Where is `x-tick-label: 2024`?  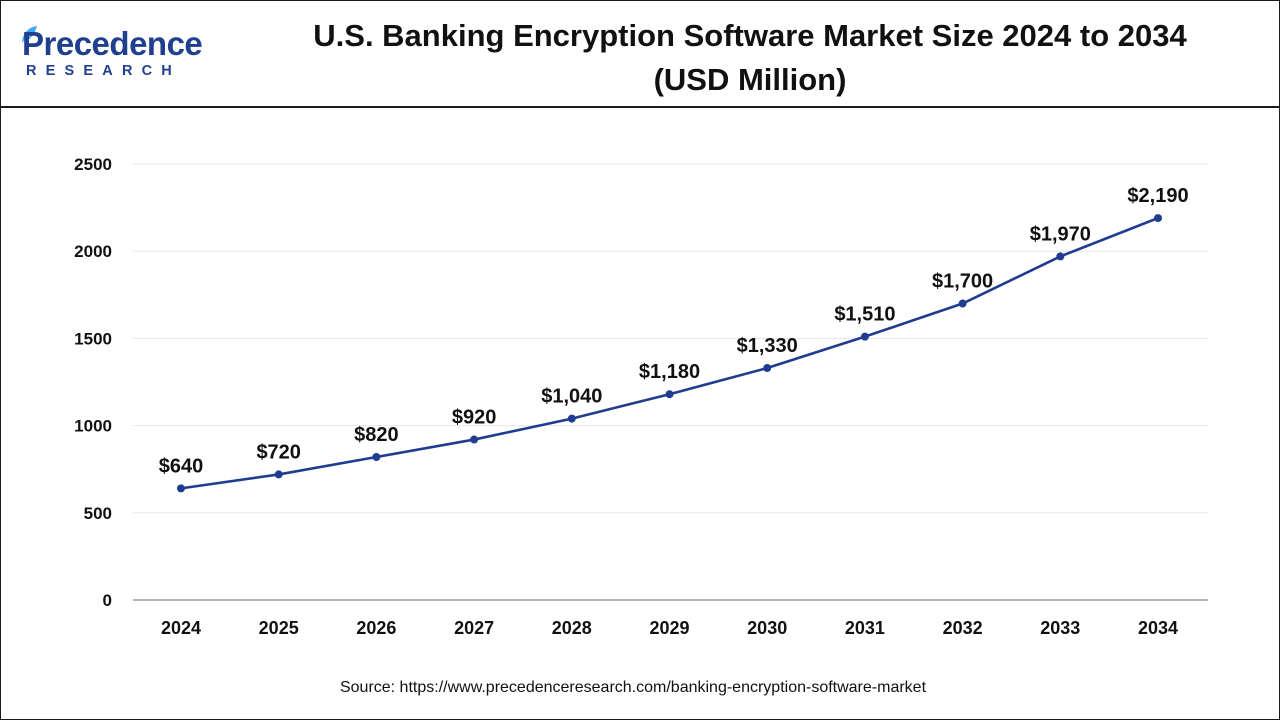
x-tick-label: 2024 is located at coordinates (181, 628).